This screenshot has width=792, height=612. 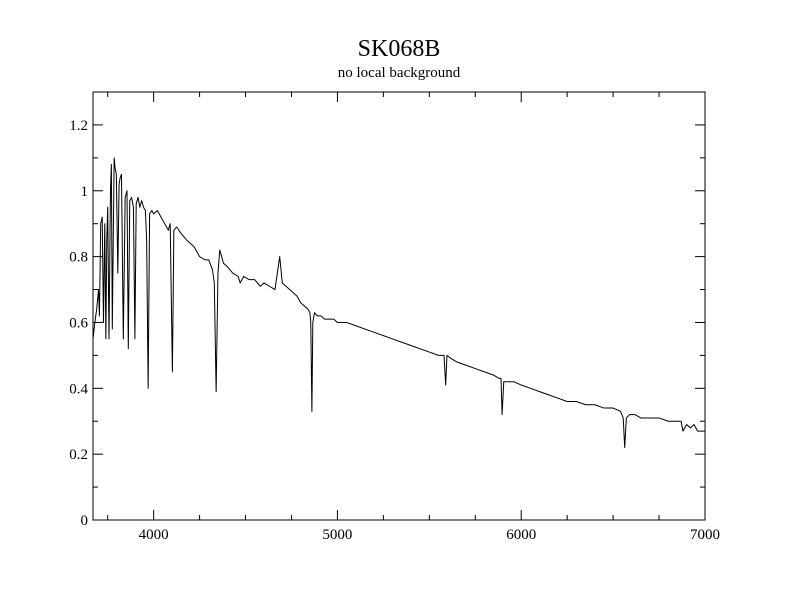 What do you see at coordinates (85, 192) in the screenshot?
I see `y-tick-label: 1` at bounding box center [85, 192].